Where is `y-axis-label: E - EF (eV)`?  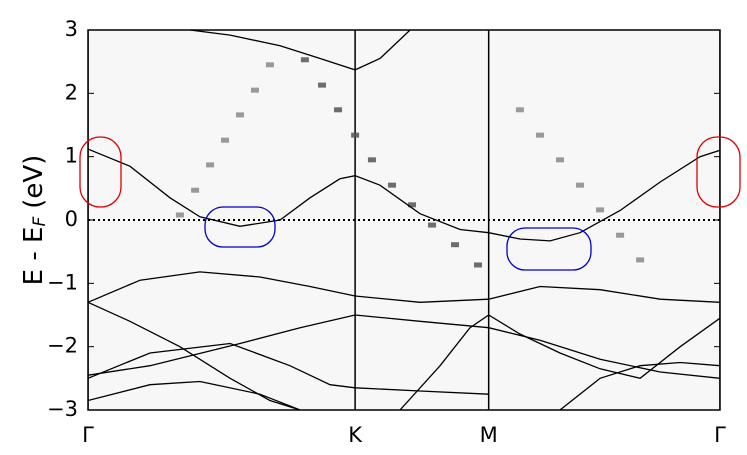 y-axis-label: E - EF (eV) is located at coordinates (35, 220).